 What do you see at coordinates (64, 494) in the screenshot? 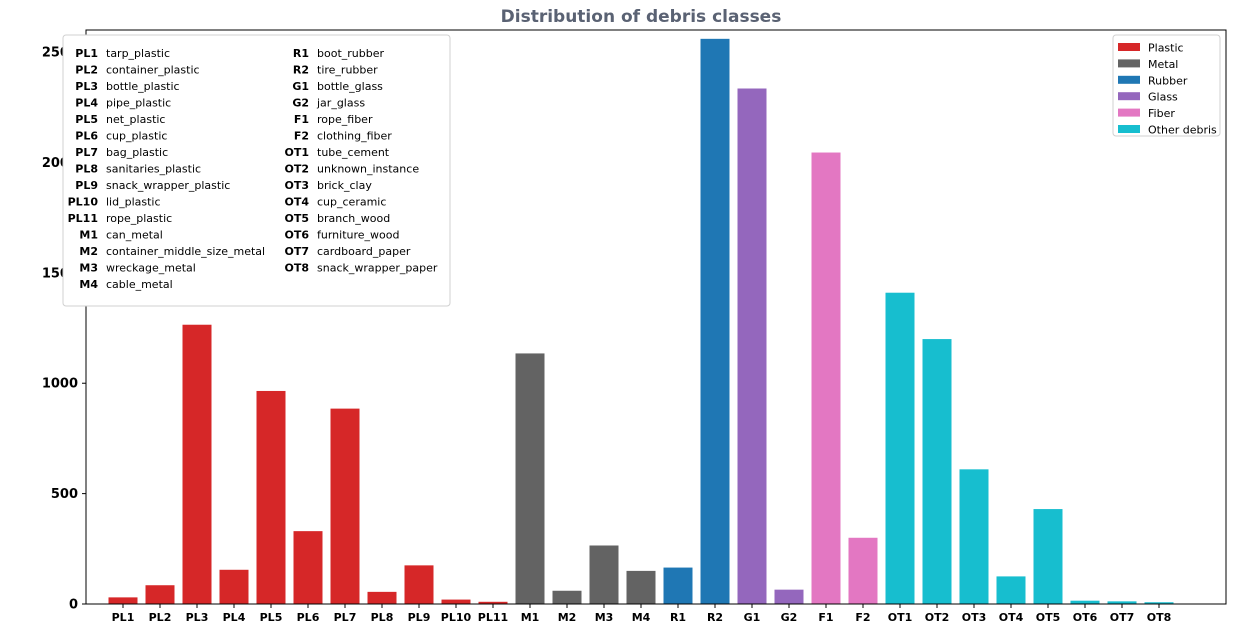
I see `y-tick-label: 500` at bounding box center [64, 494].